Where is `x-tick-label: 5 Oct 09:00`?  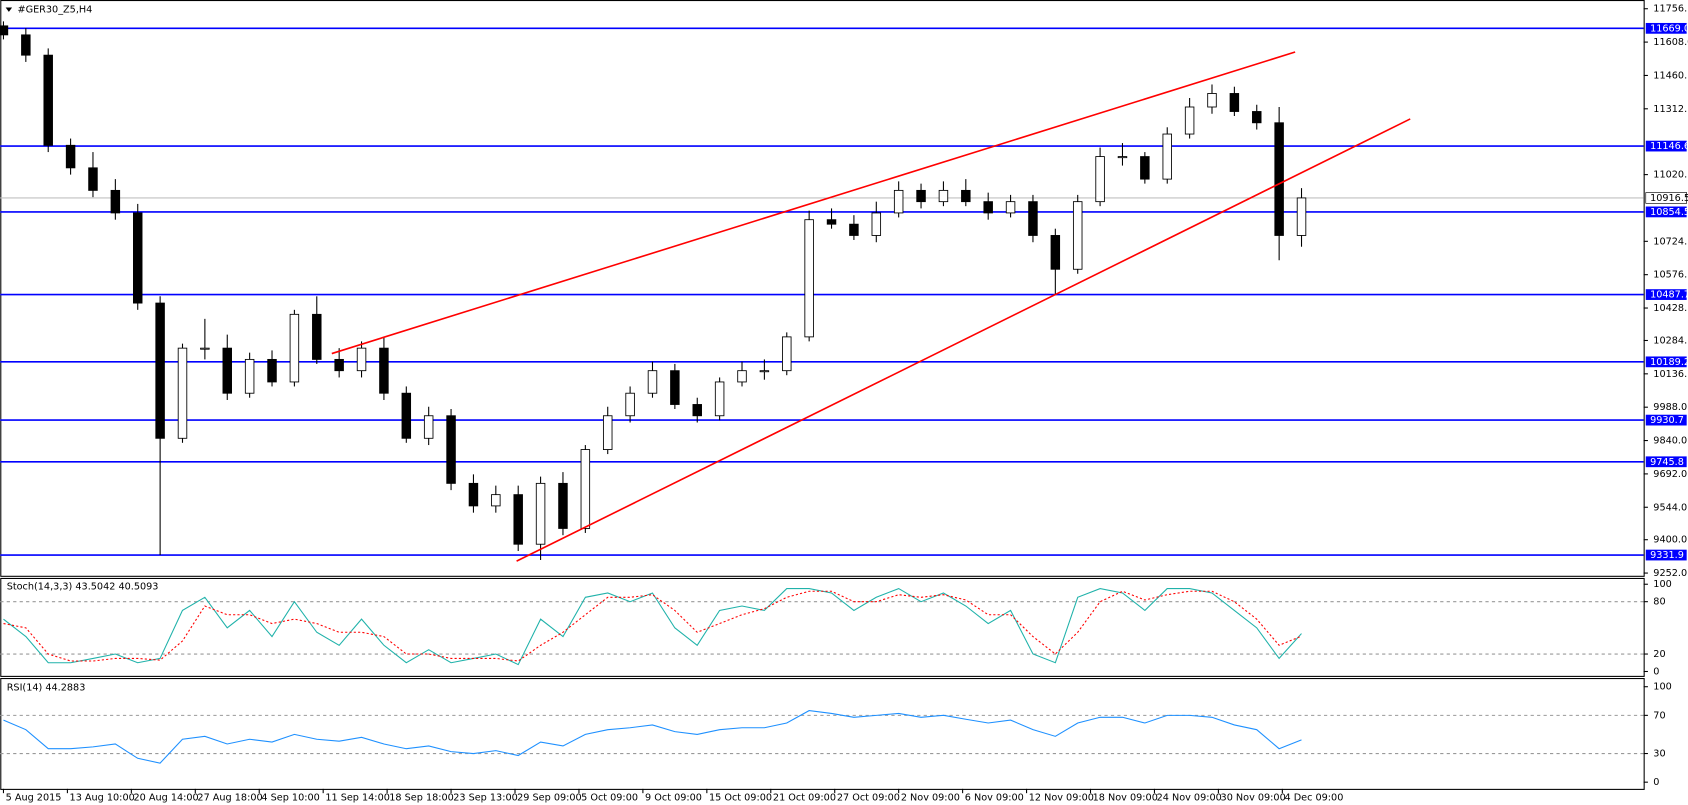 x-tick-label: 5 Oct 09:00 is located at coordinates (609, 797).